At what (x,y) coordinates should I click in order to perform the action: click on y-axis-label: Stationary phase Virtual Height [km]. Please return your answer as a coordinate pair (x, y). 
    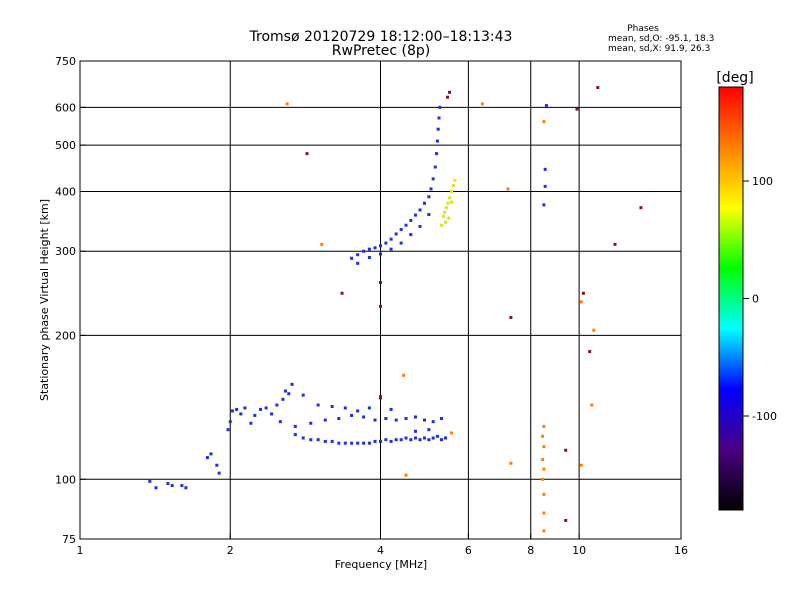
    Looking at the image, I should click on (44, 300).